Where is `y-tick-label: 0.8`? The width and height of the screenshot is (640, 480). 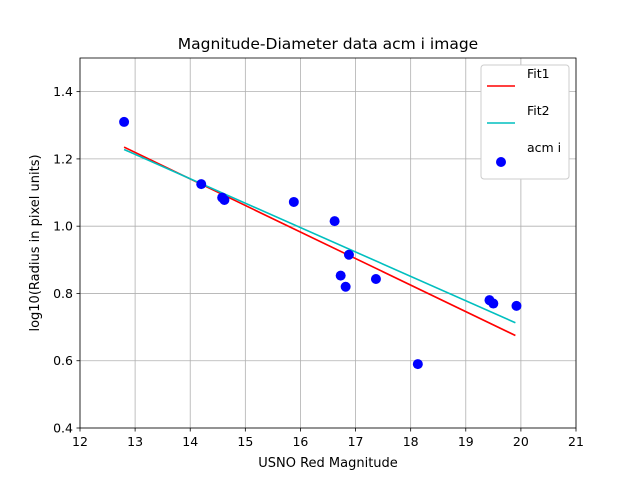 y-tick-label: 0.8 is located at coordinates (63, 293).